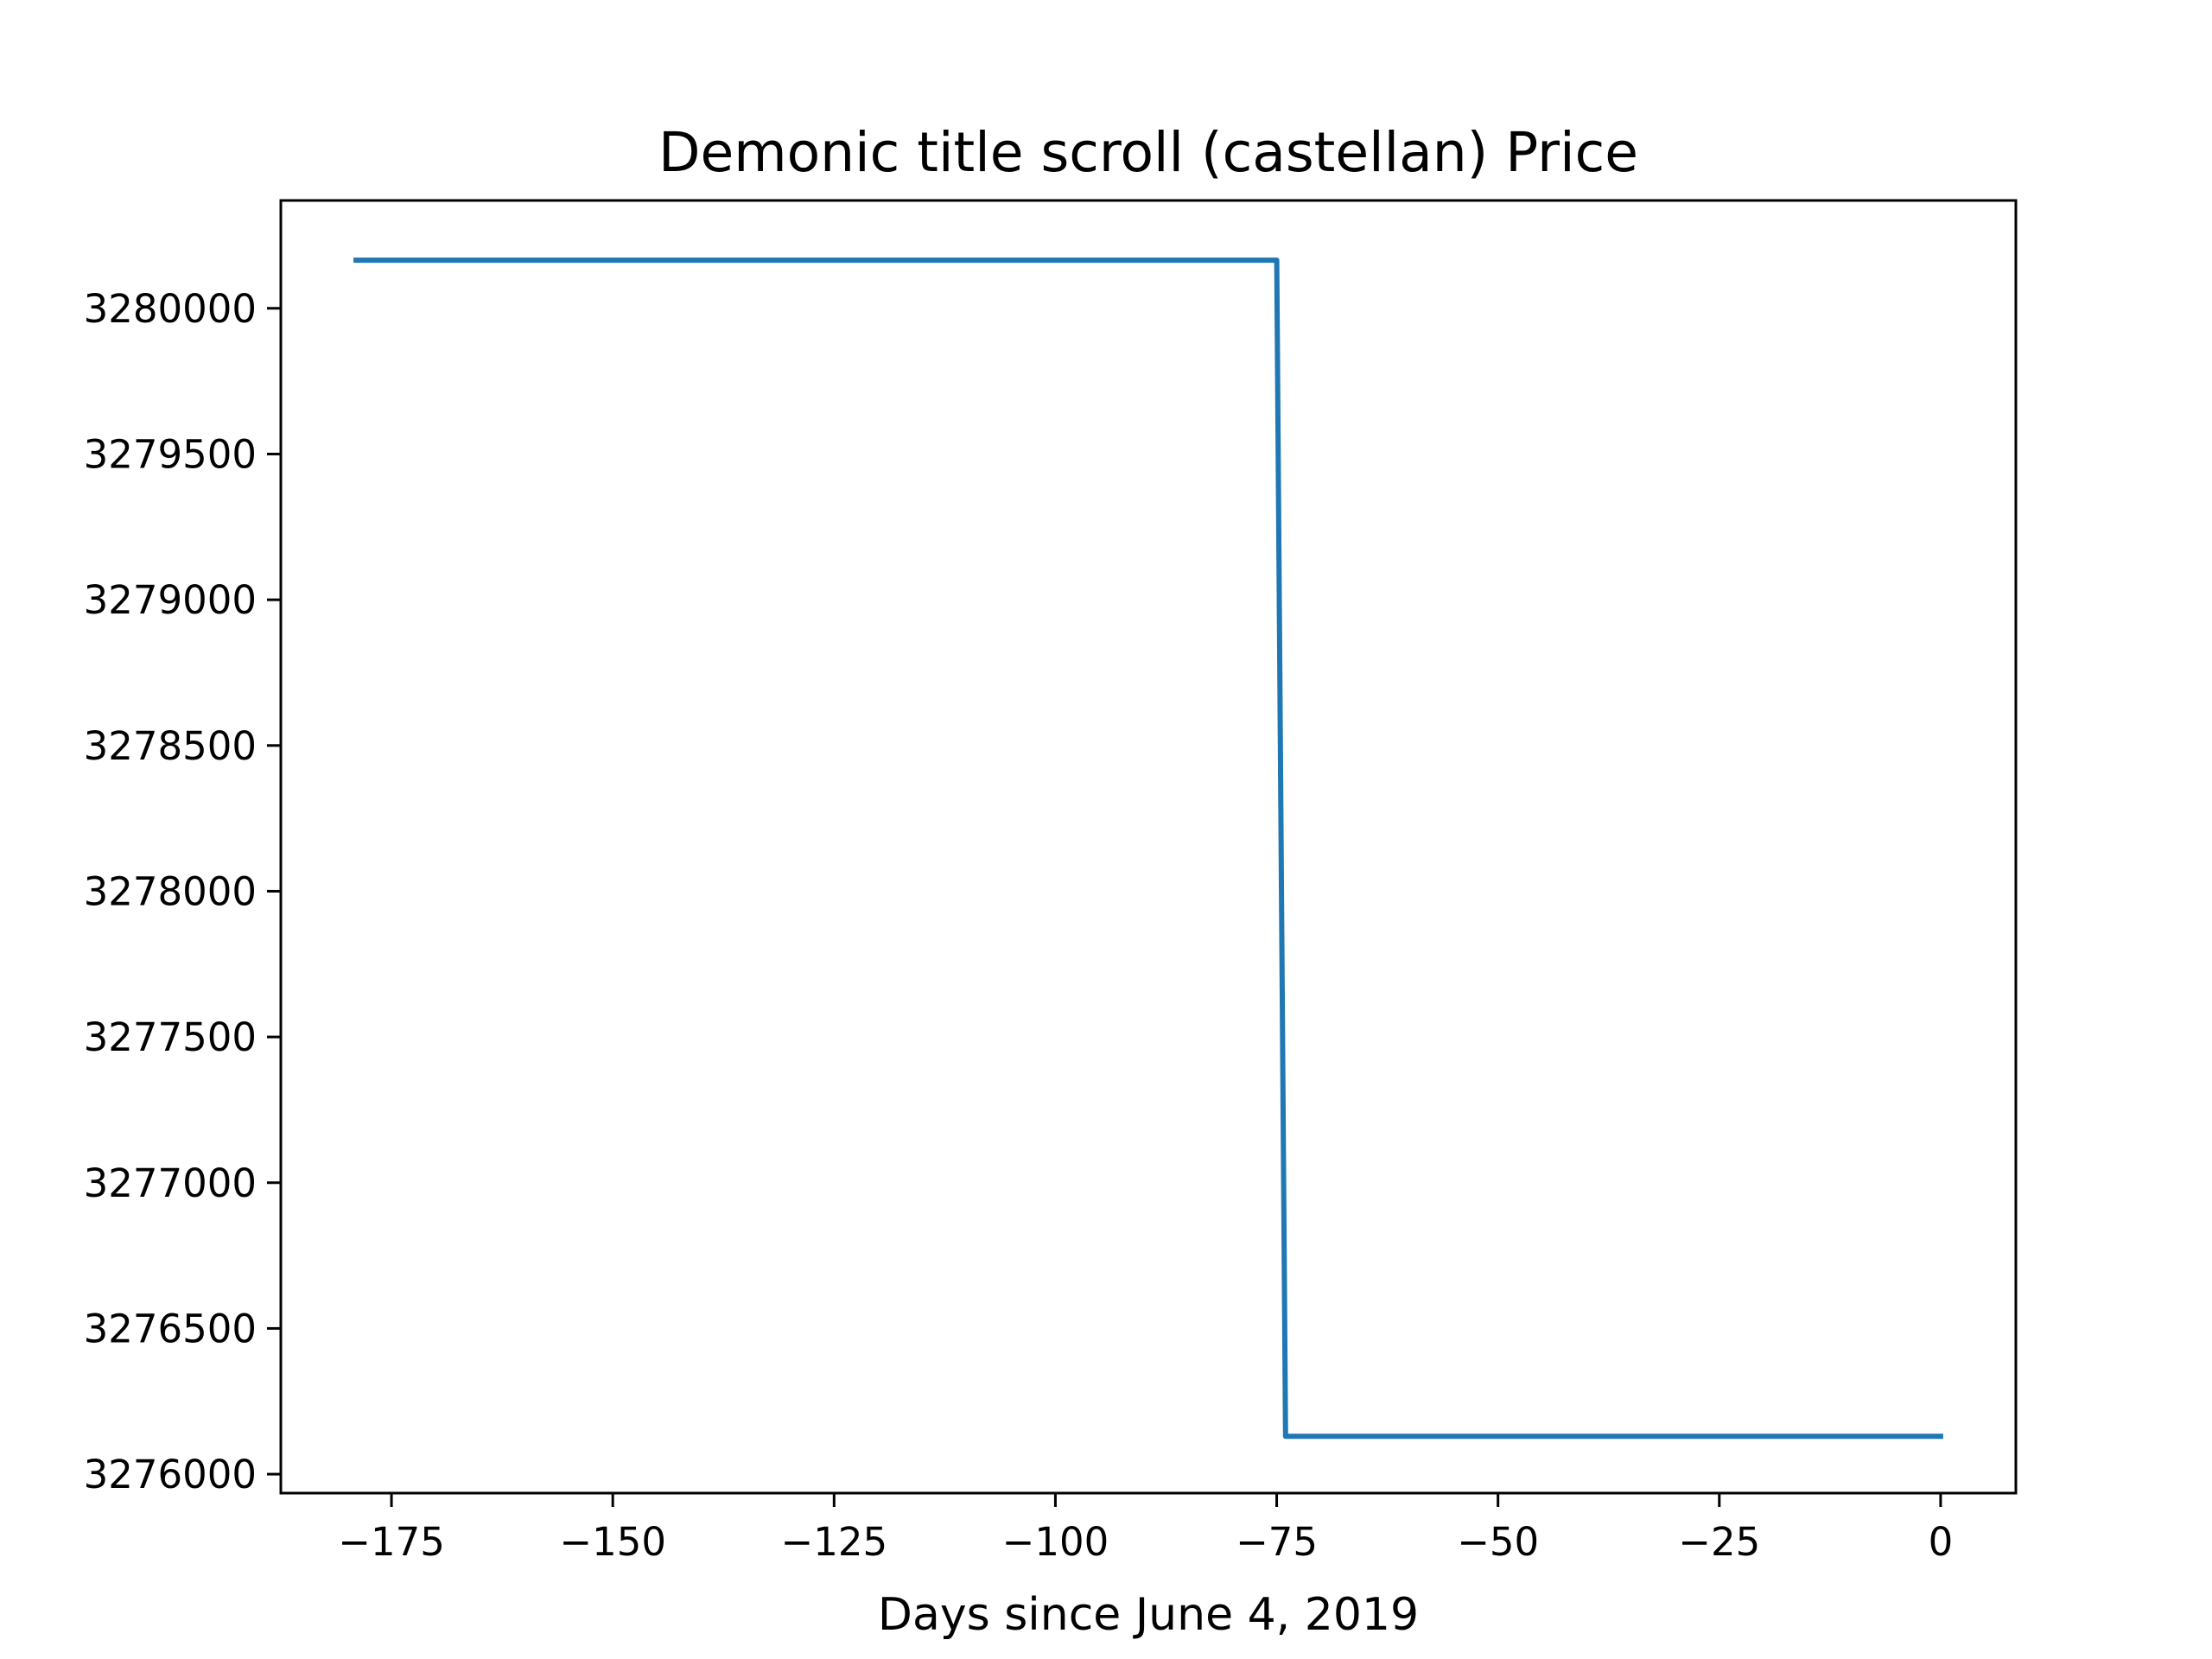  Describe the element at coordinates (1055, 1542) in the screenshot. I see `x-tick-label: −100` at that location.